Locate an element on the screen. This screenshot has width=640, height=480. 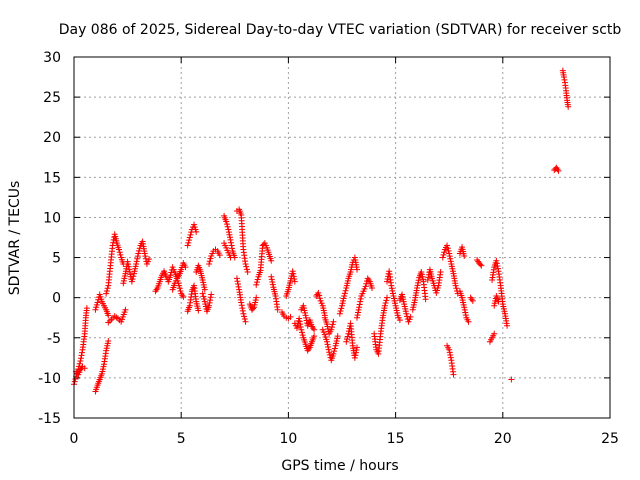
y-tick-label: 10 is located at coordinates (52, 218).